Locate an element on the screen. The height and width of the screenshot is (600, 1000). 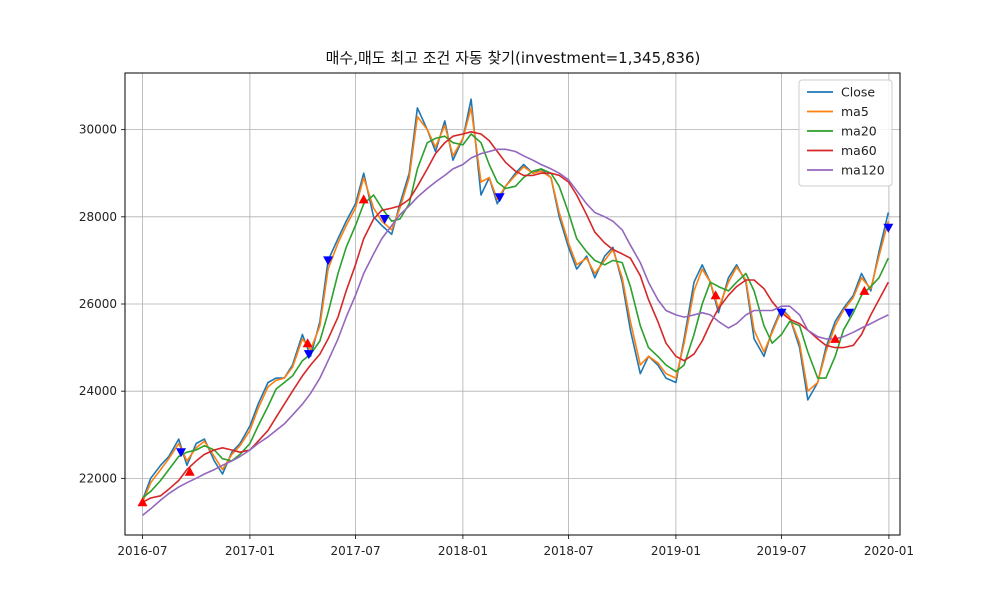
x-tick-label: 2019-01 is located at coordinates (676, 551).